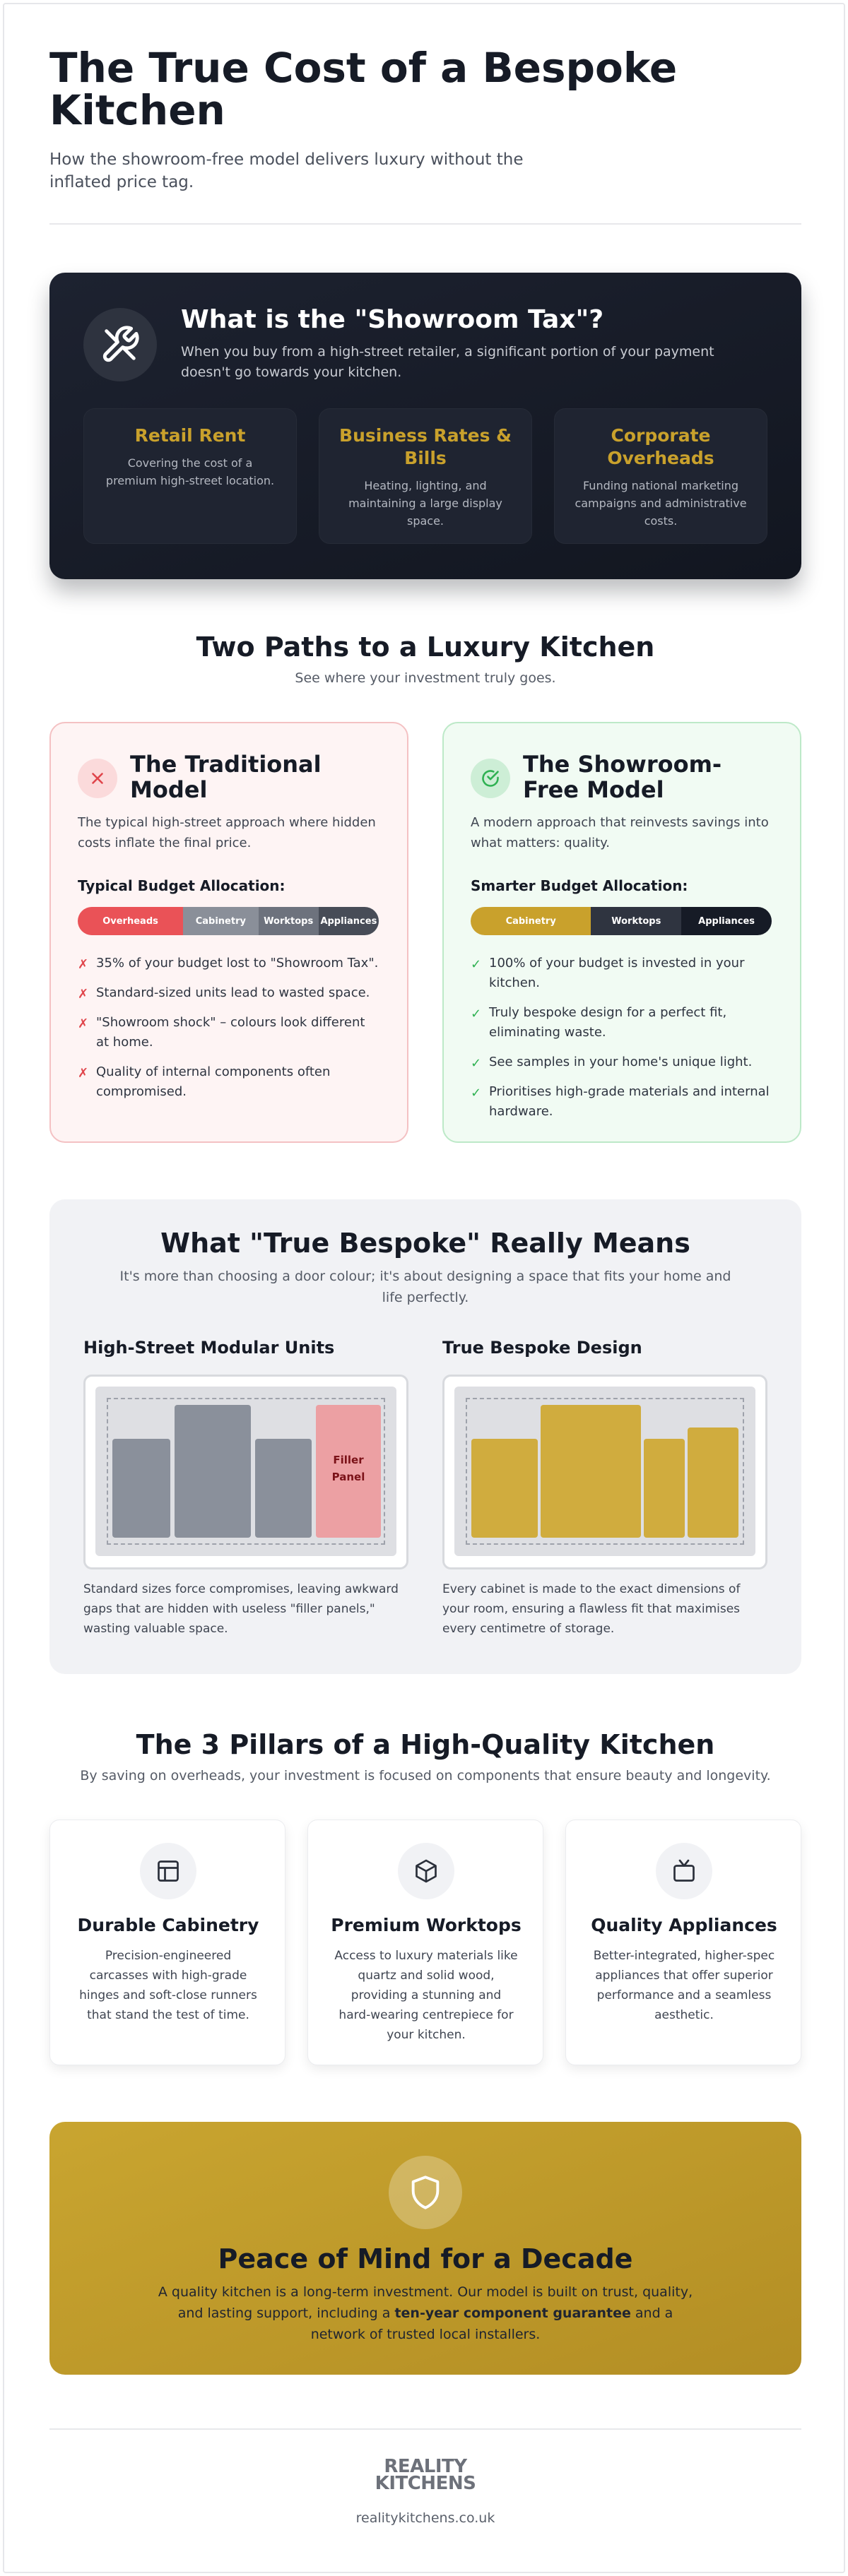  I want to click on footer-url: realitykitchens.co.uk, so click(425, 2518).